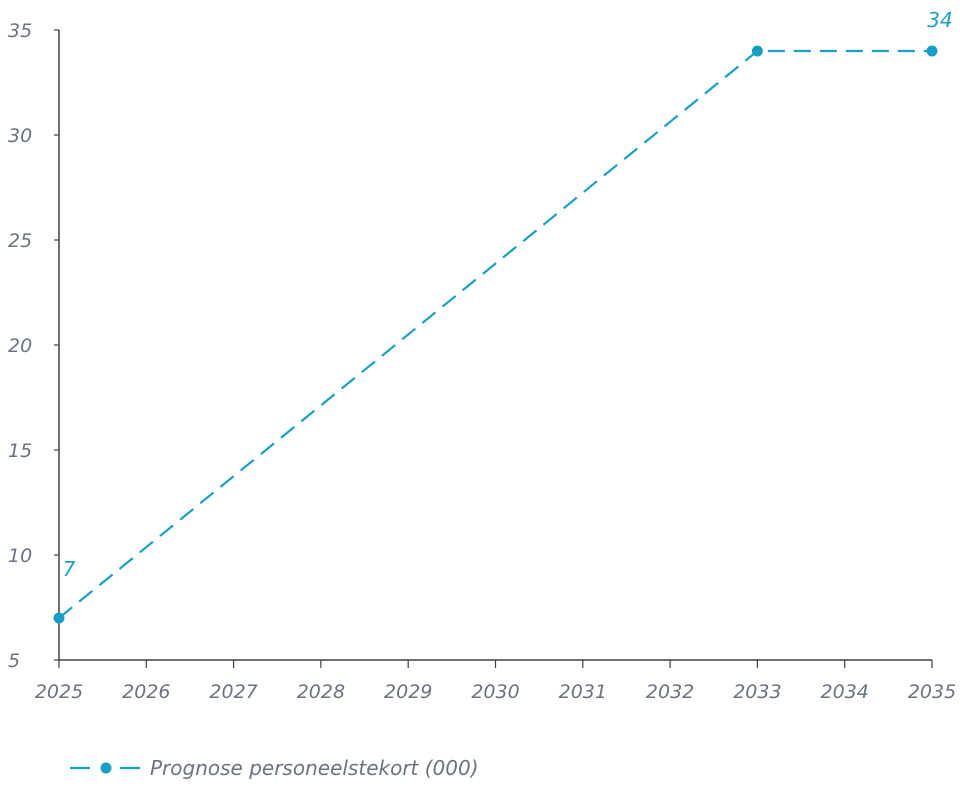  I want to click on x-tick-label: 2025, so click(59, 692).